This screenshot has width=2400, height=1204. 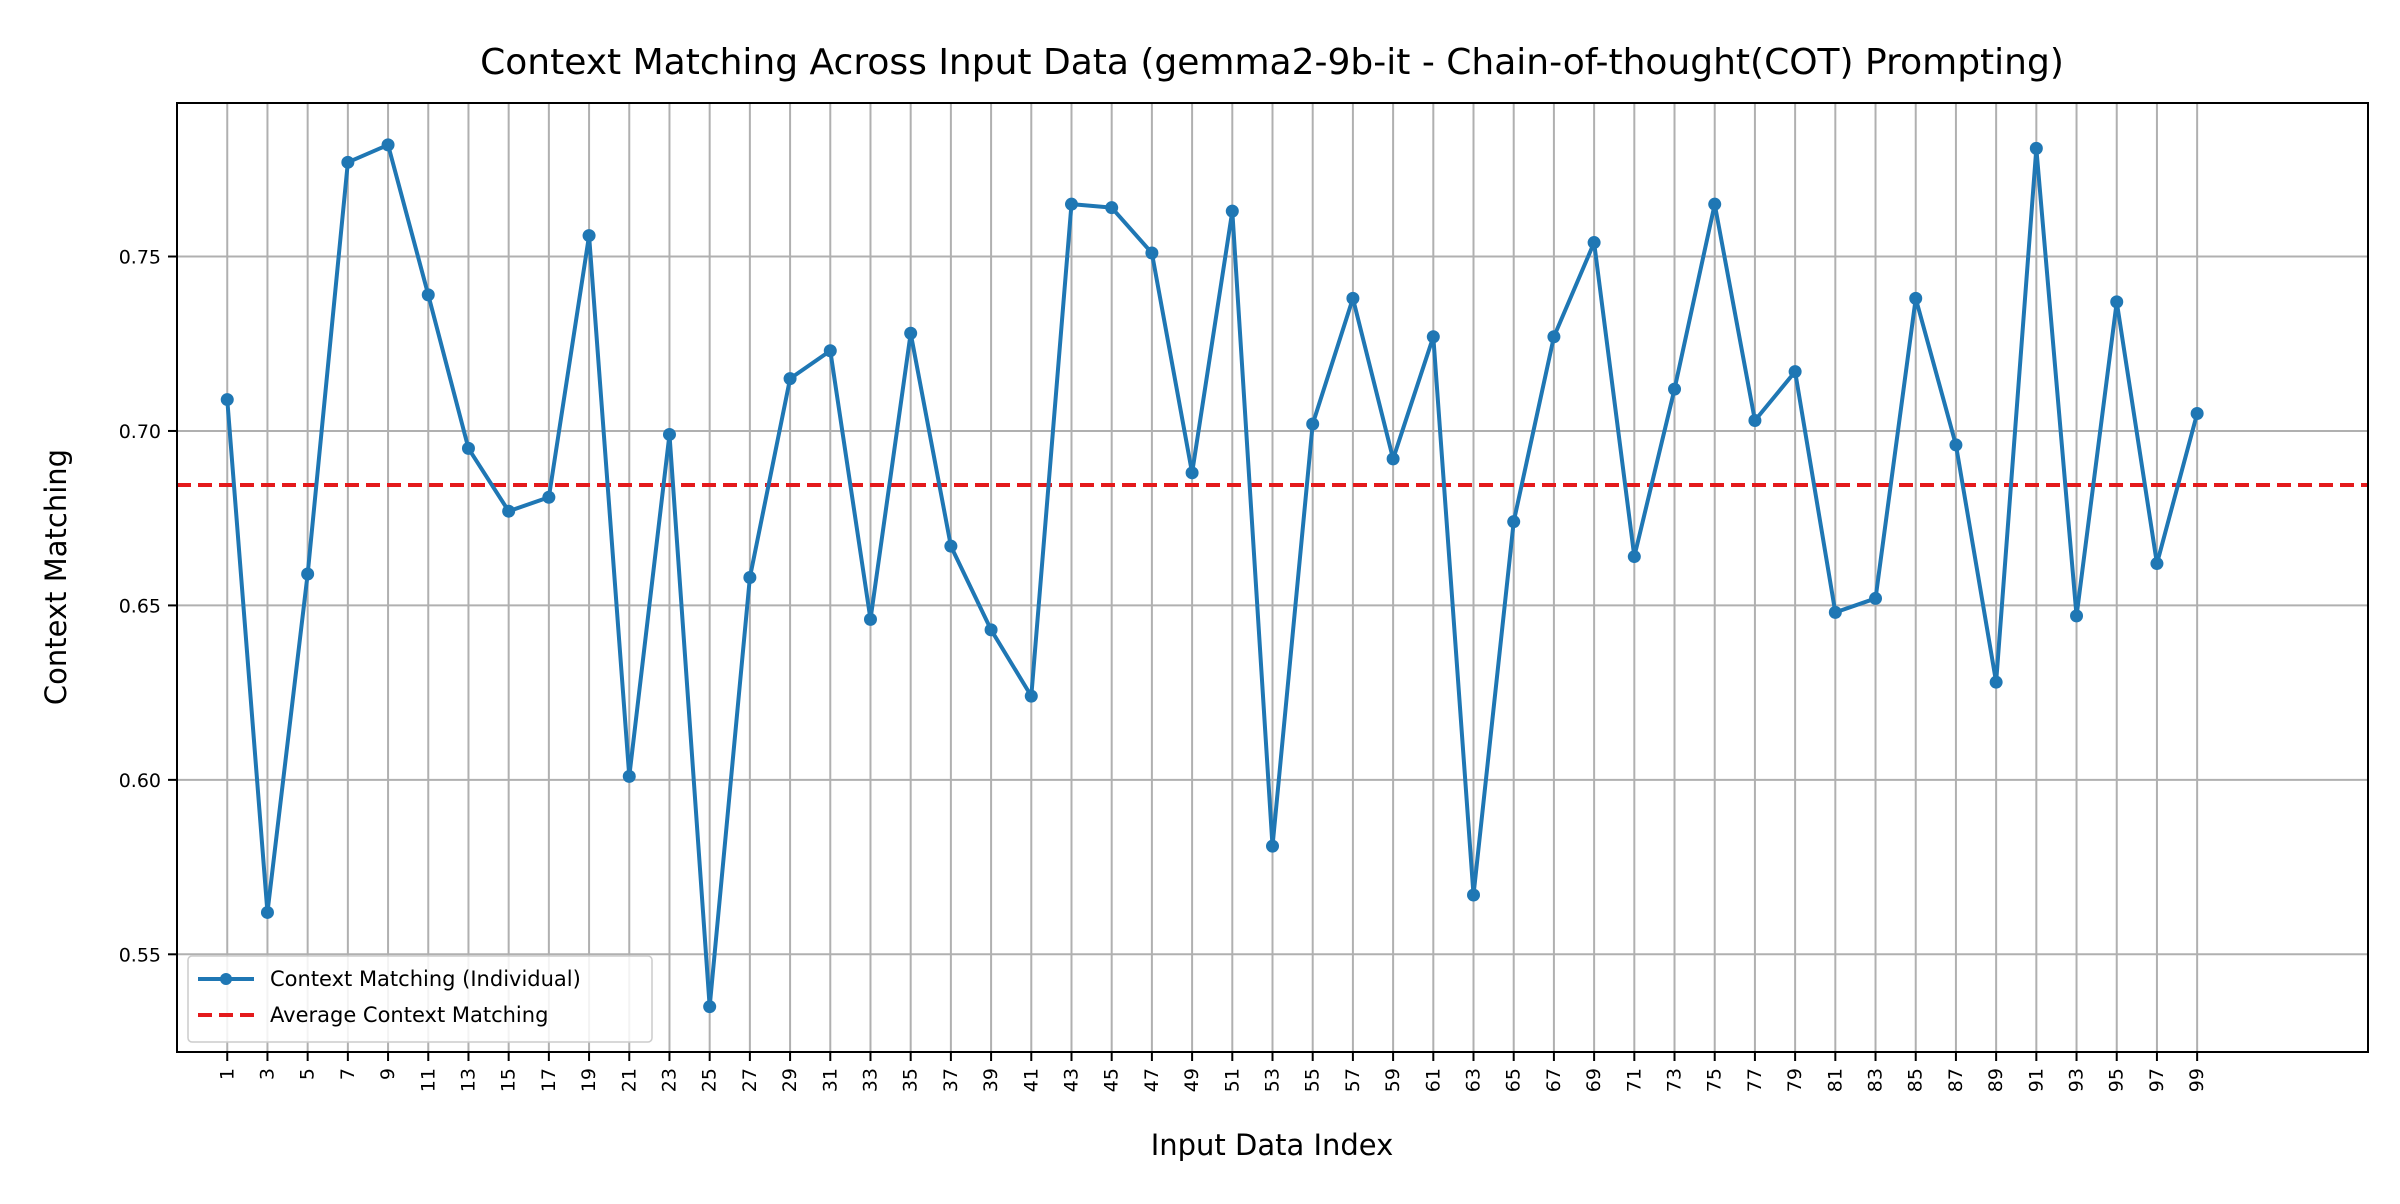 What do you see at coordinates (629, 1080) in the screenshot?
I see `x-tick-label: 21` at bounding box center [629, 1080].